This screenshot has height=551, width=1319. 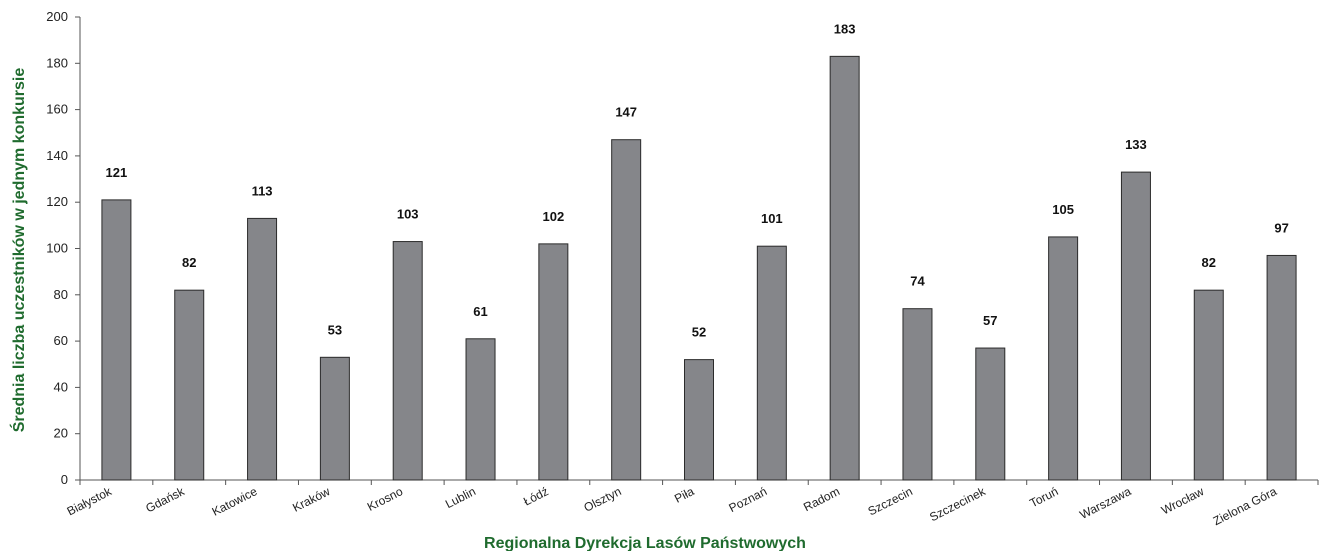 What do you see at coordinates (990, 320) in the screenshot?
I see `data-label: 57` at bounding box center [990, 320].